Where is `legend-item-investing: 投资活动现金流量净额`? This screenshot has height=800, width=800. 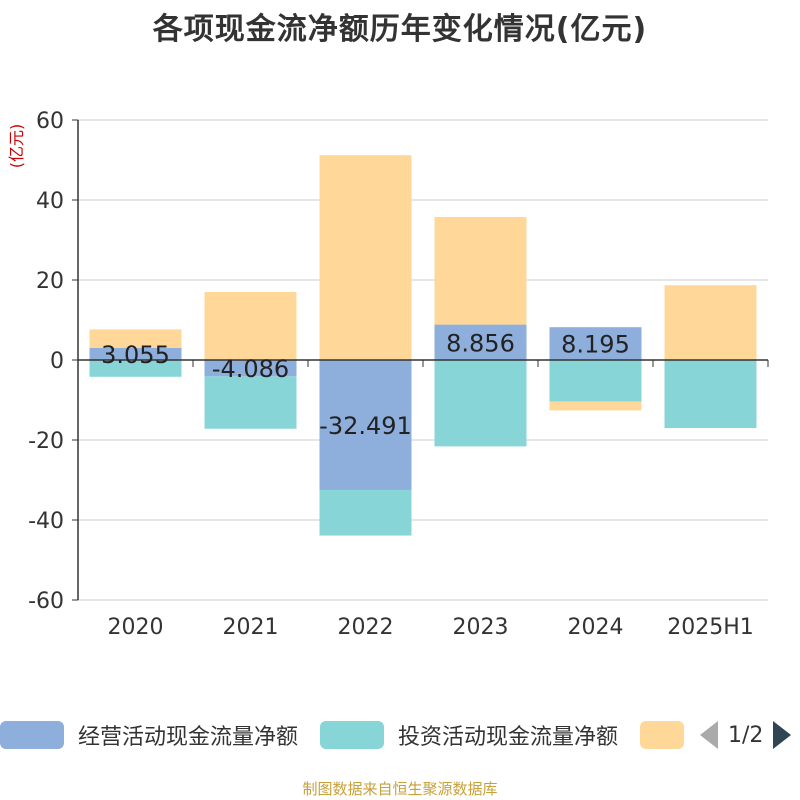 legend-item-investing: 投资活动现金流量净额 is located at coordinates (469, 735).